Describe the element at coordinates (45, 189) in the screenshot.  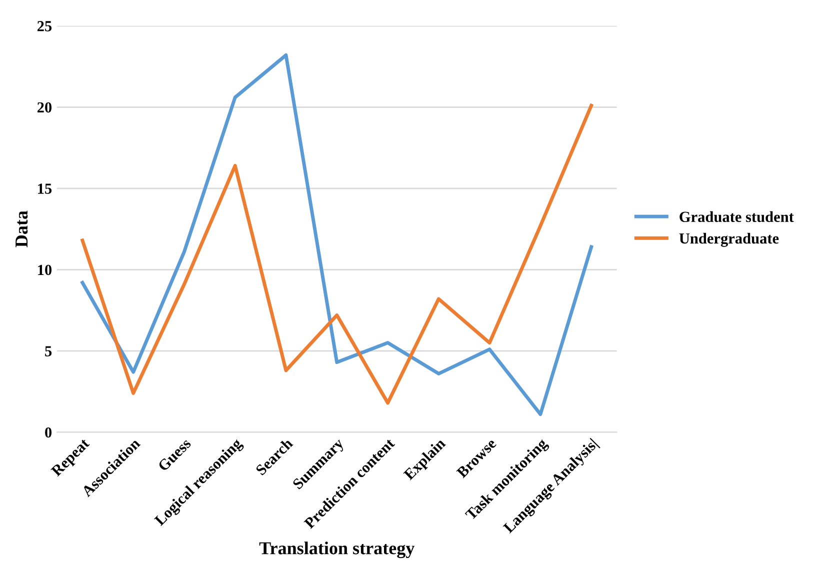
I see `y-tick-label: 15` at that location.